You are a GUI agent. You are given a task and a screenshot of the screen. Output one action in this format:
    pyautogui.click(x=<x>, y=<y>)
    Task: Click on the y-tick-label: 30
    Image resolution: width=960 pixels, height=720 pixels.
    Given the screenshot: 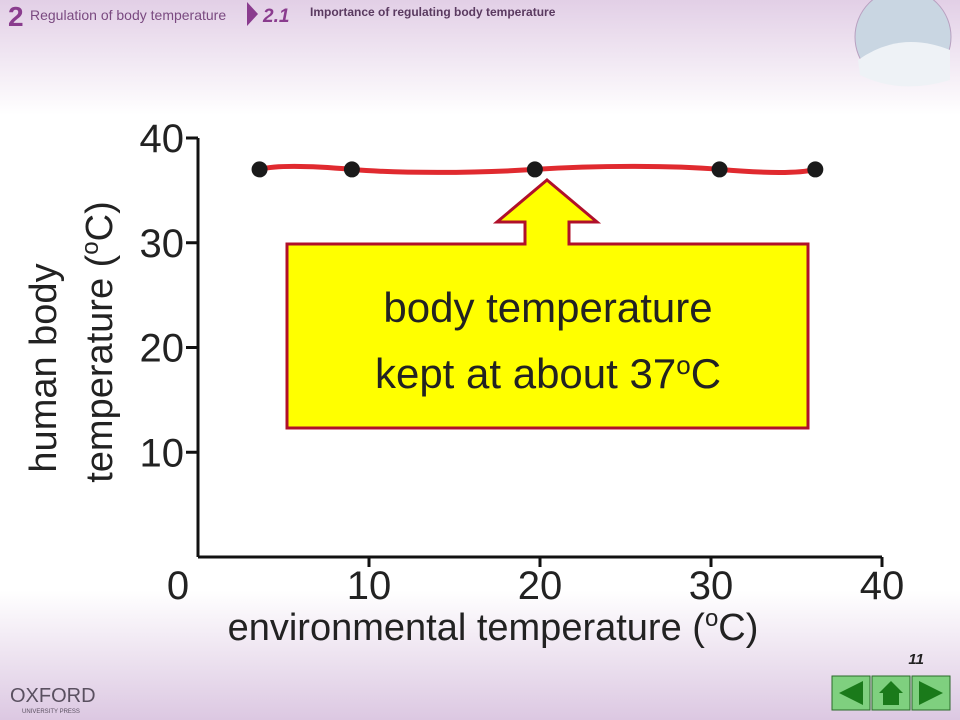 What is the action you would take?
    pyautogui.click(x=162, y=244)
    